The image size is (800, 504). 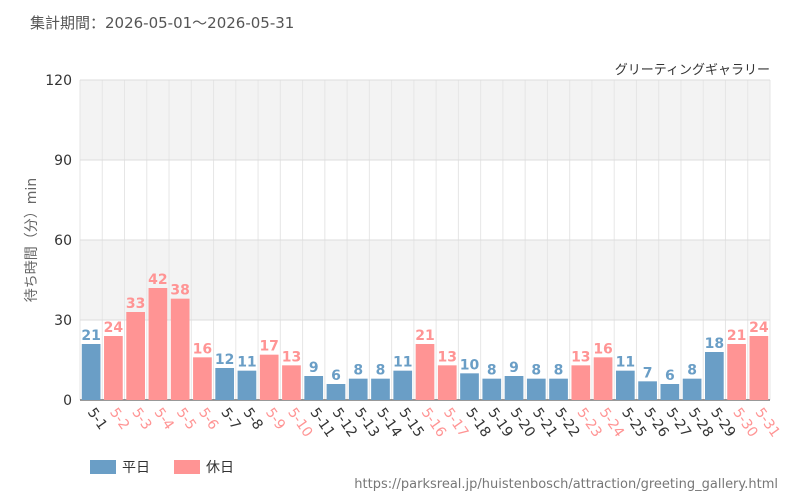 What do you see at coordinates (119, 419) in the screenshot?
I see `x-tick-label: 5-2` at bounding box center [119, 419].